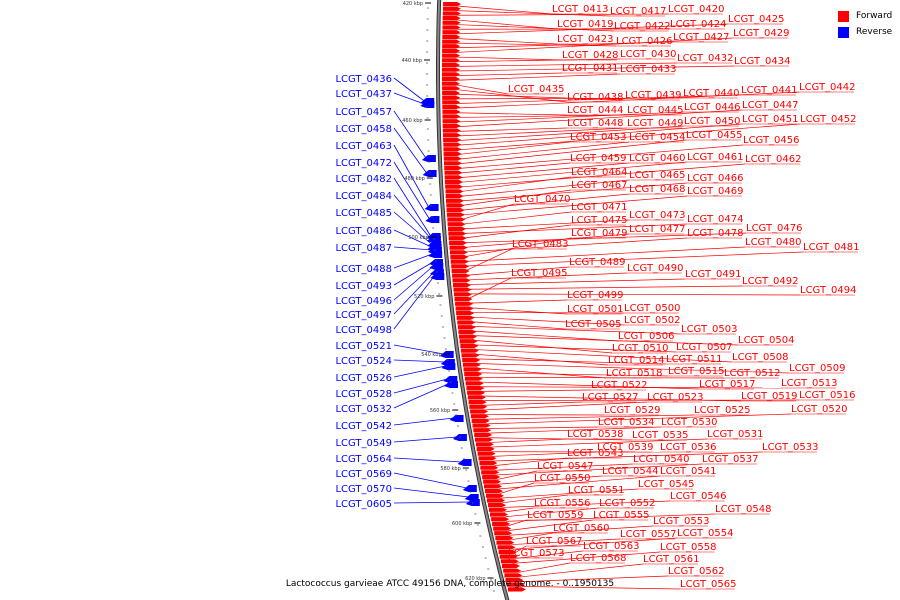 This screenshot has width=900, height=600. I want to click on reverse-gene-label: LCGT_0486, so click(363, 231).